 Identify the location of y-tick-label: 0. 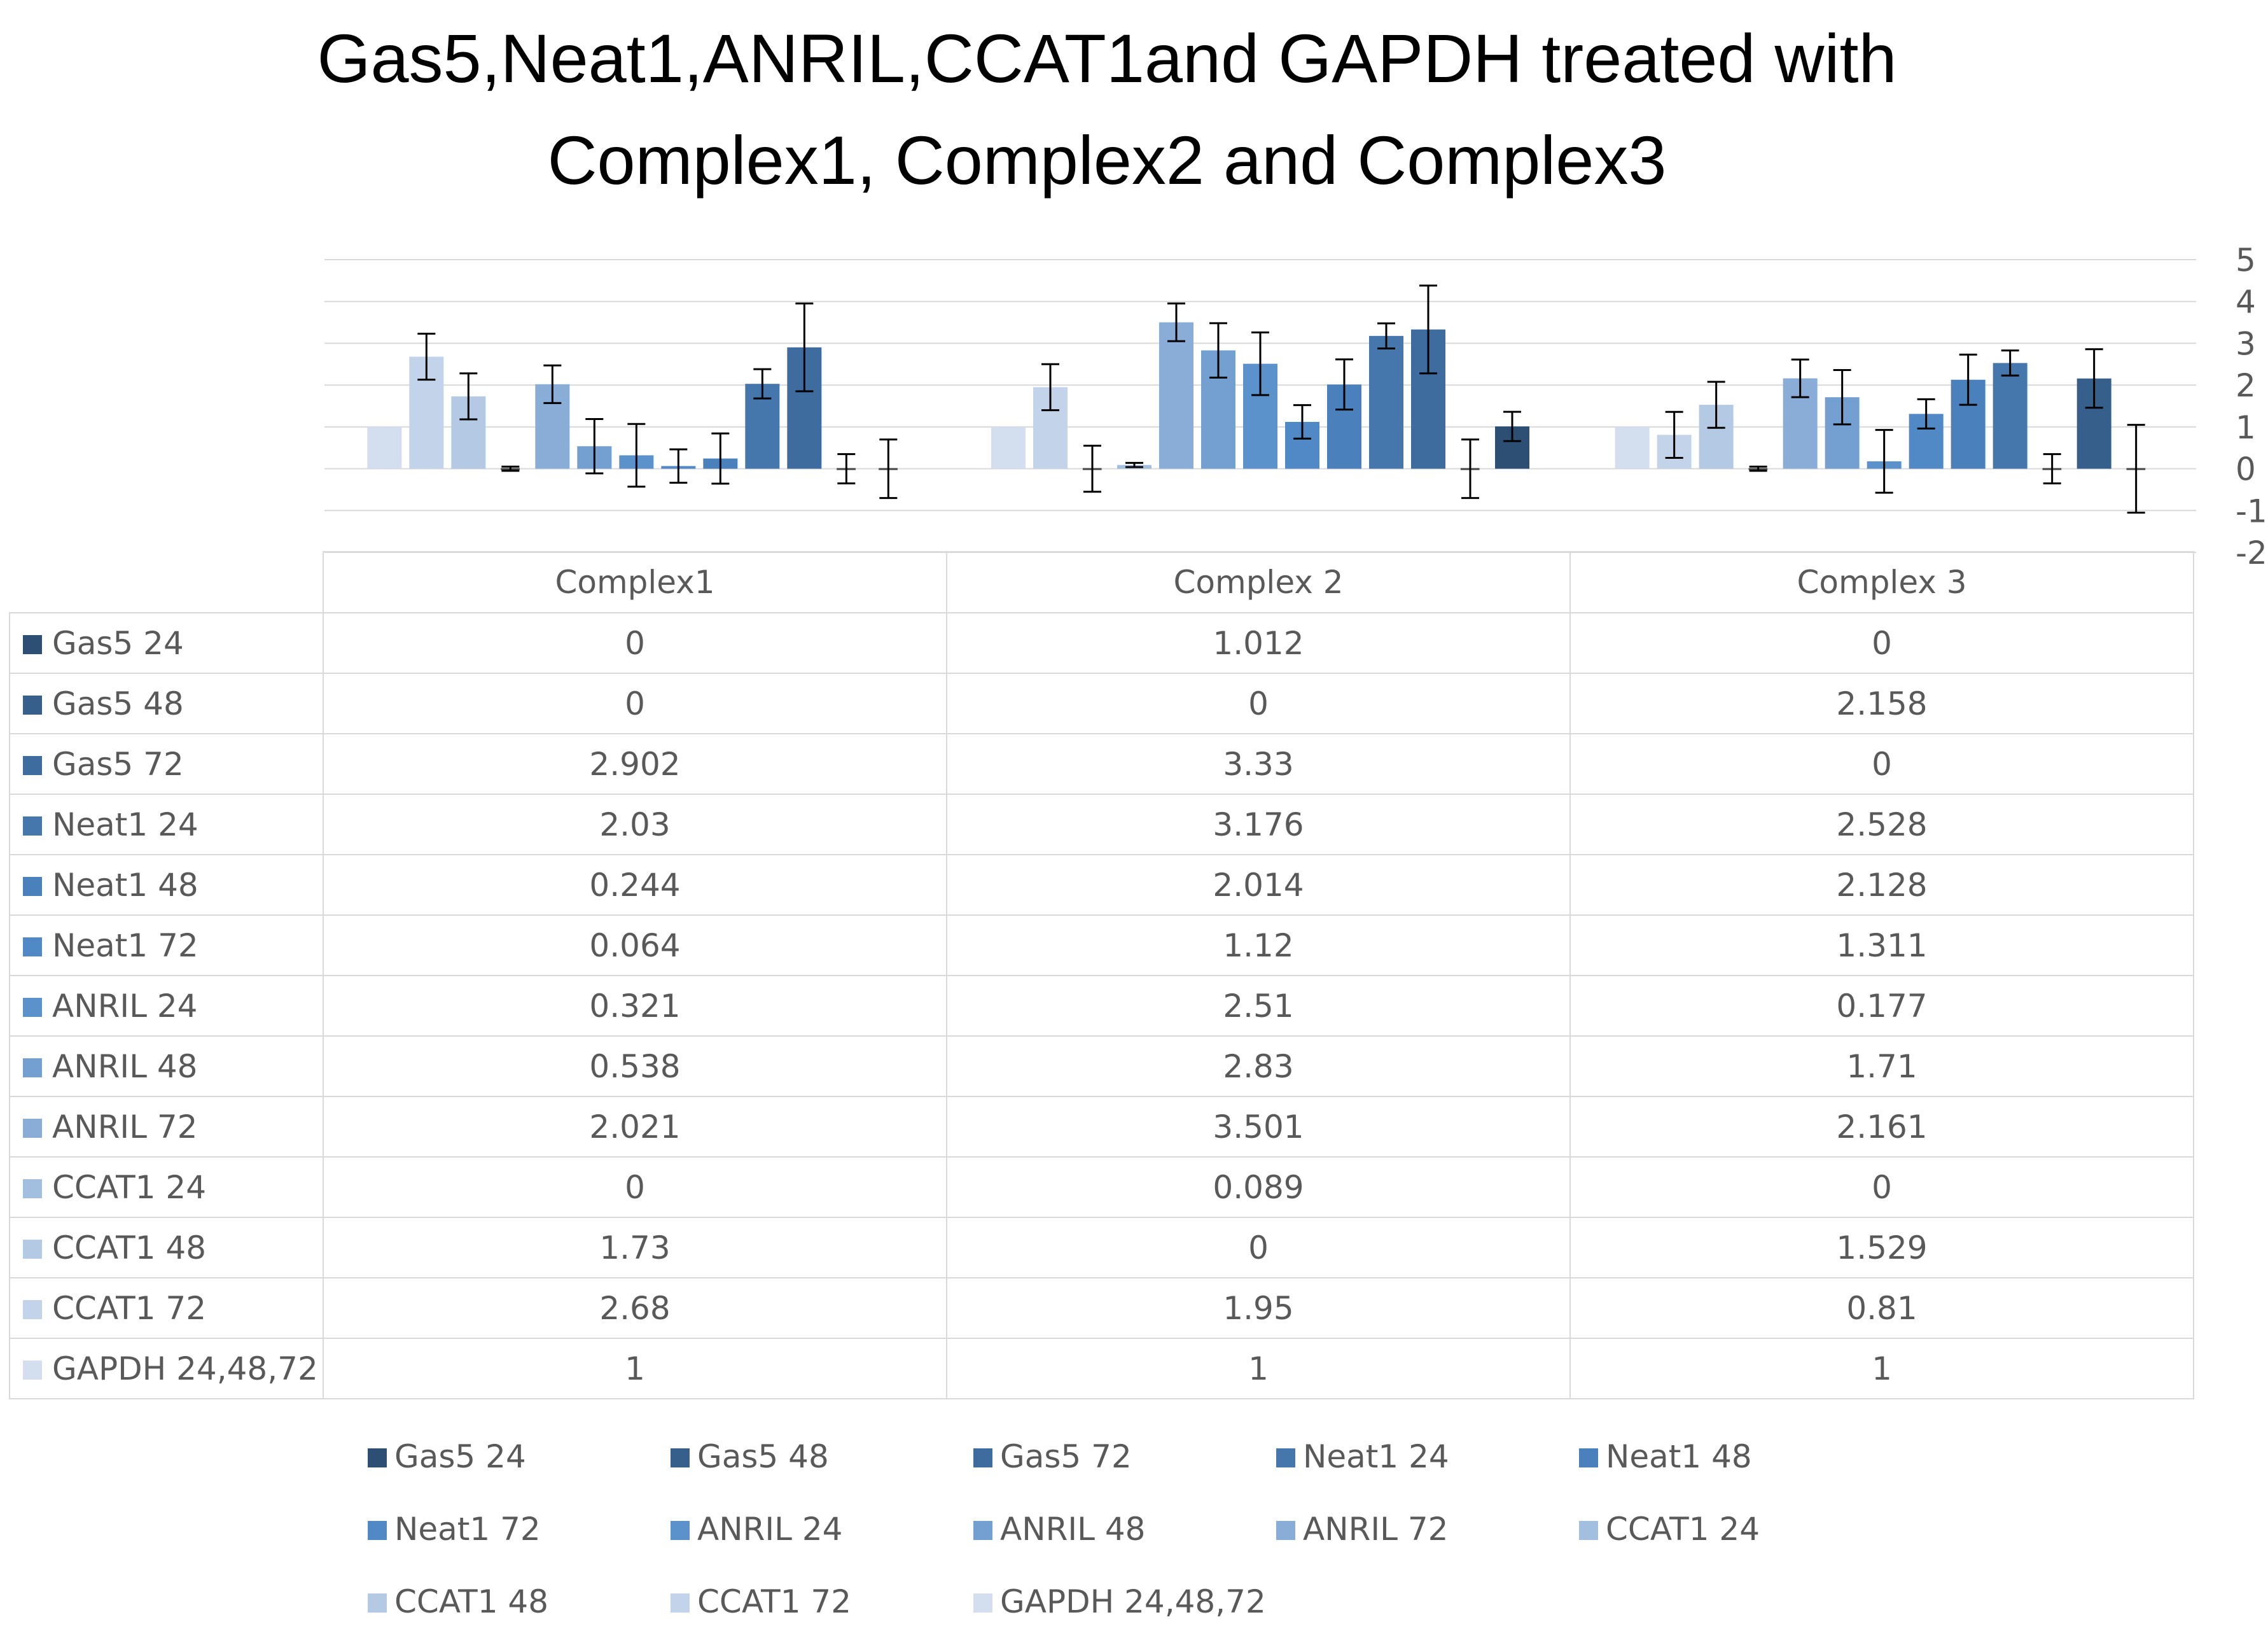
(2246, 469).